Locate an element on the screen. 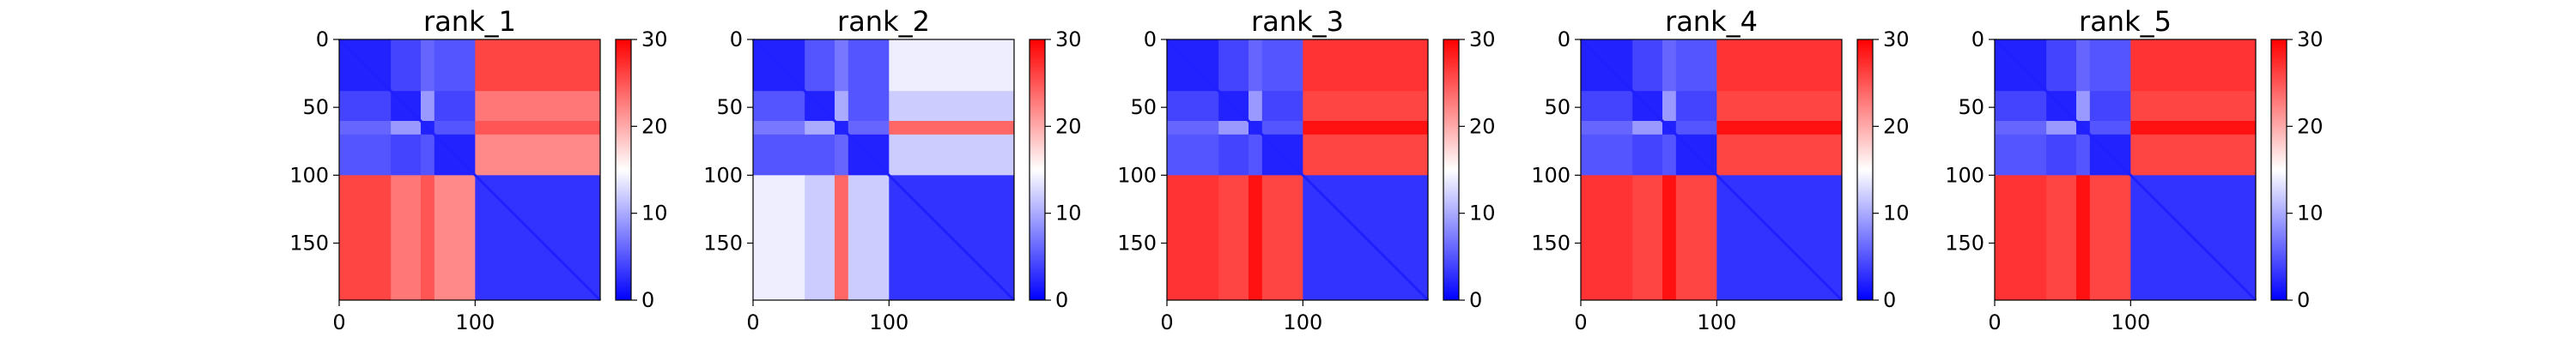 The image size is (2576, 343). y-tick-label: 100 is located at coordinates (1965, 175).